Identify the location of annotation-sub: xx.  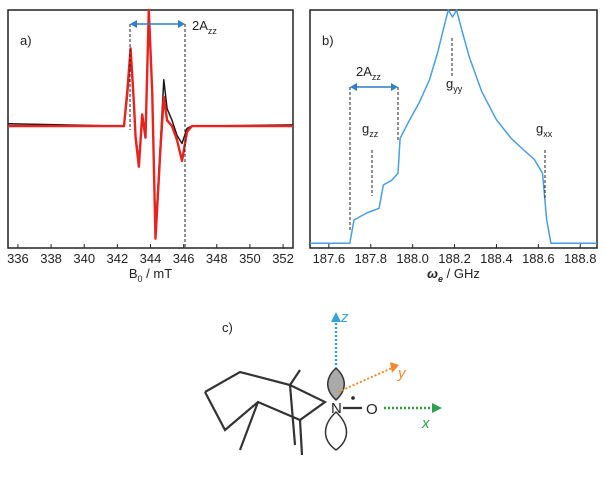
(548, 134).